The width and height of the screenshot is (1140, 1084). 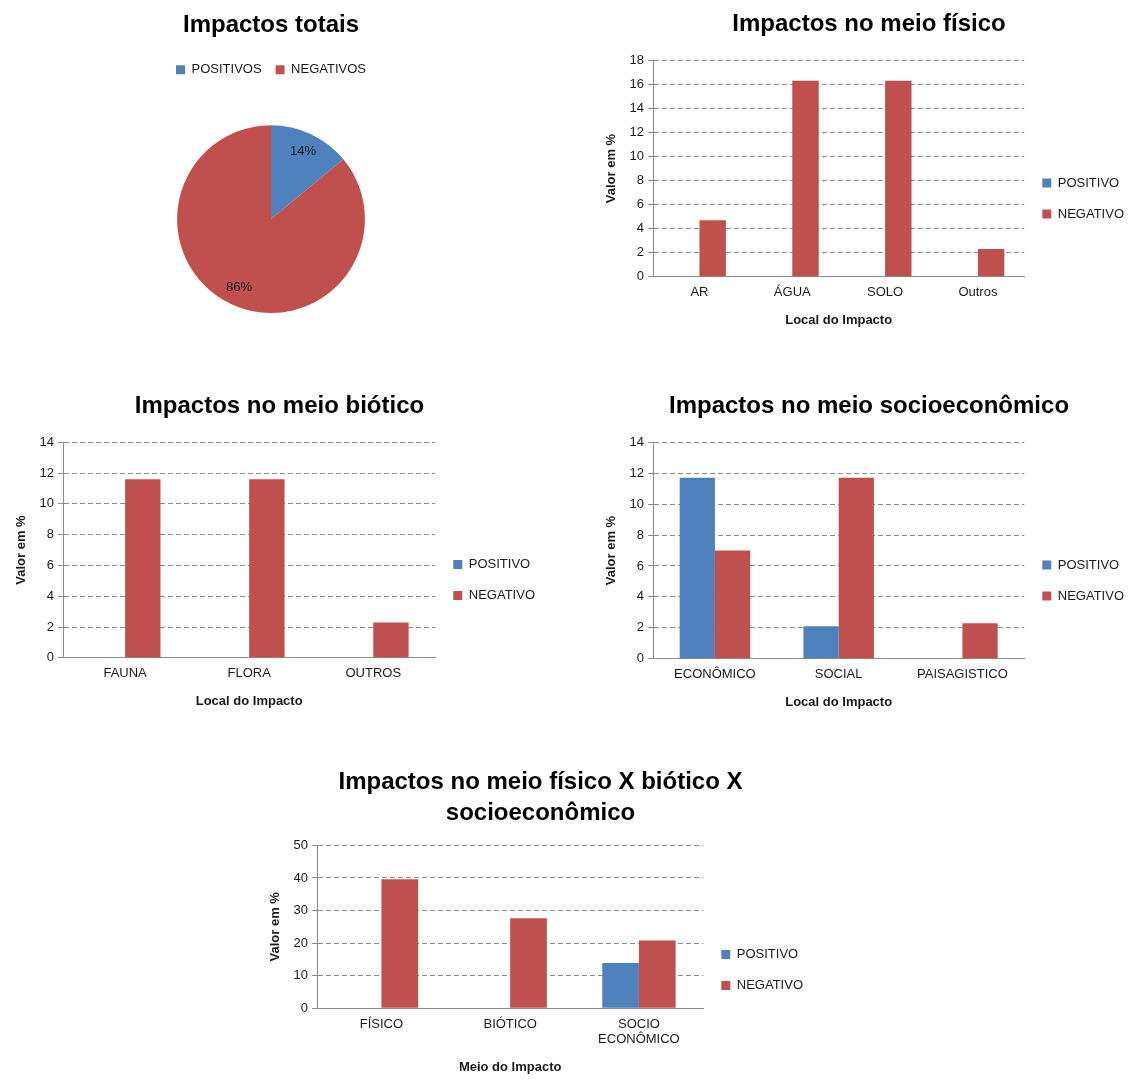 I want to click on x-tick-label: PAISAGISTICO, so click(x=962, y=674).